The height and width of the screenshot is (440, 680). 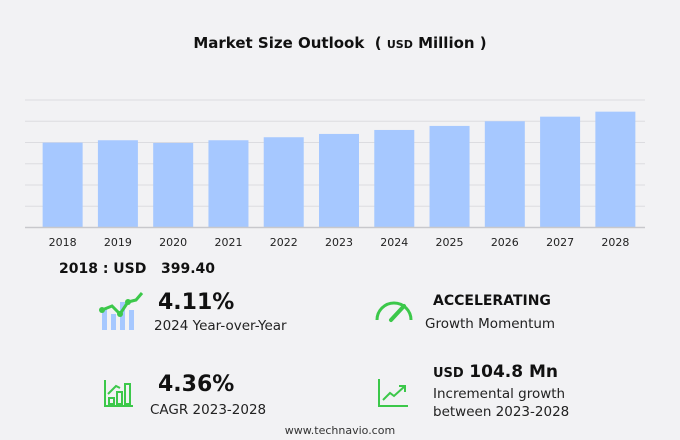 What do you see at coordinates (196, 302) in the screenshot?
I see `yoy-value: 4.11%` at bounding box center [196, 302].